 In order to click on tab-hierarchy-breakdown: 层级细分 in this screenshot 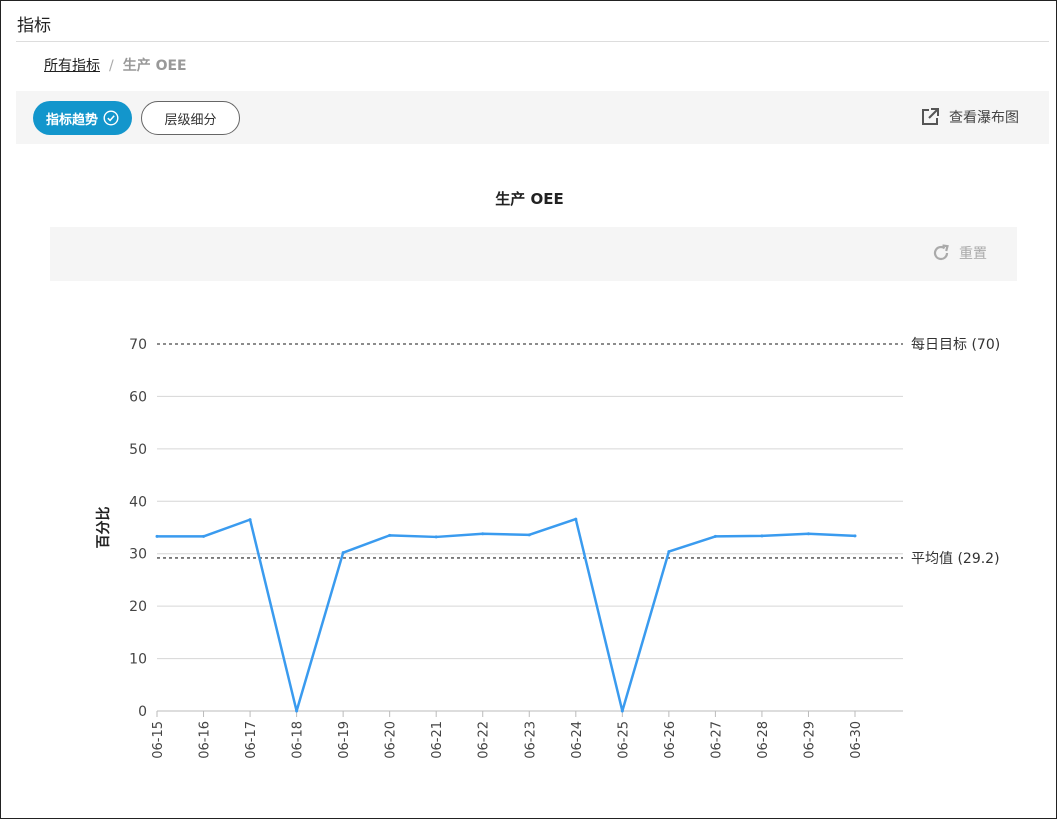, I will do `click(190, 118)`.